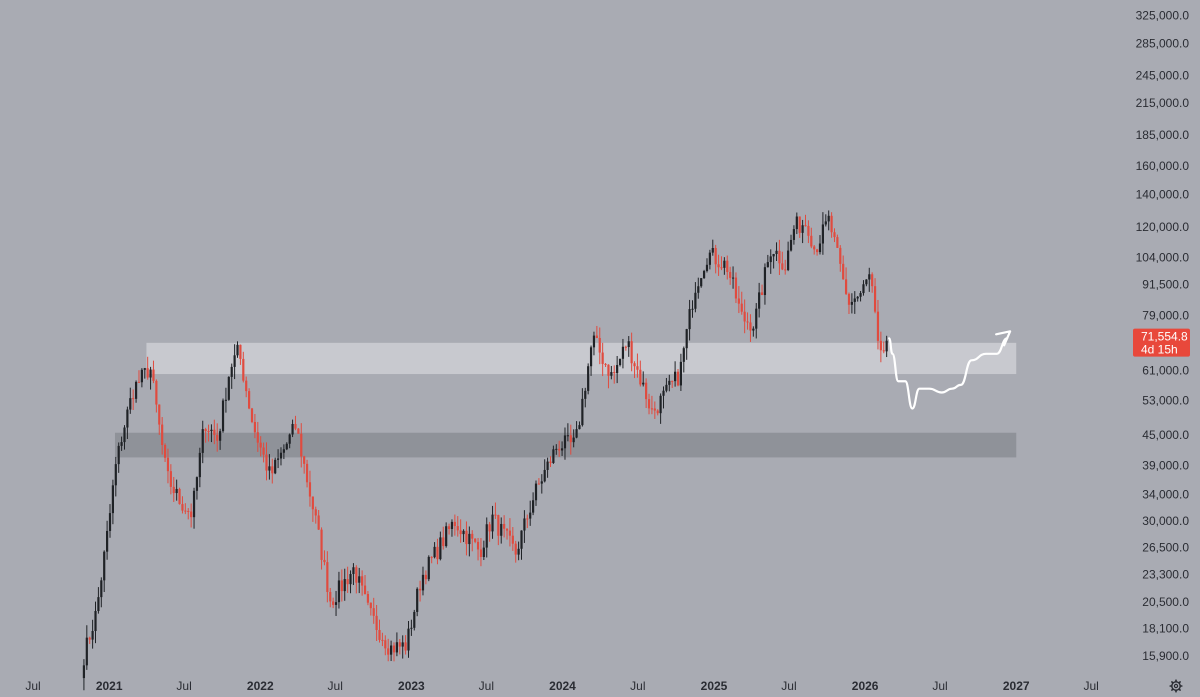  Describe the element at coordinates (1163, 16) in the screenshot. I see `price-tick-label: 325,000.0` at that location.